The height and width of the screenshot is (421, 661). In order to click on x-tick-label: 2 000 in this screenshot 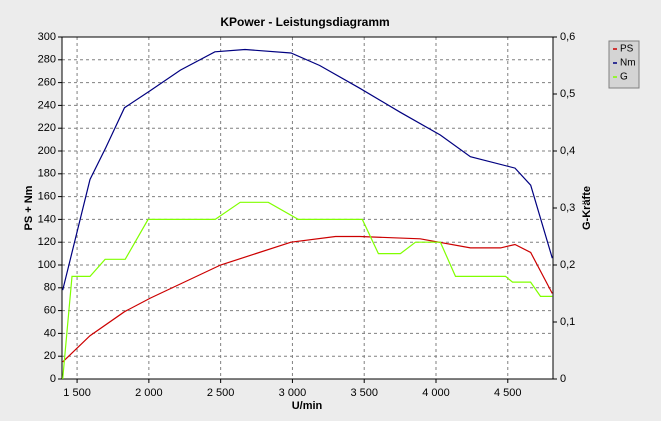, I will do `click(149, 393)`.